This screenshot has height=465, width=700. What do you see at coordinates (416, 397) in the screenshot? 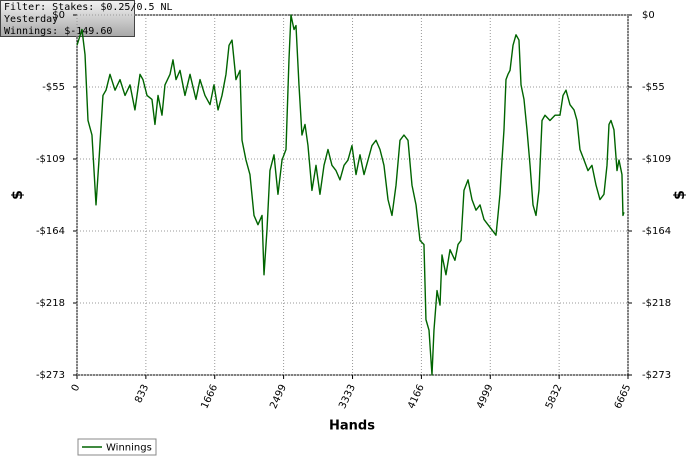
I see `x-tick-label: 4166` at bounding box center [416, 397].